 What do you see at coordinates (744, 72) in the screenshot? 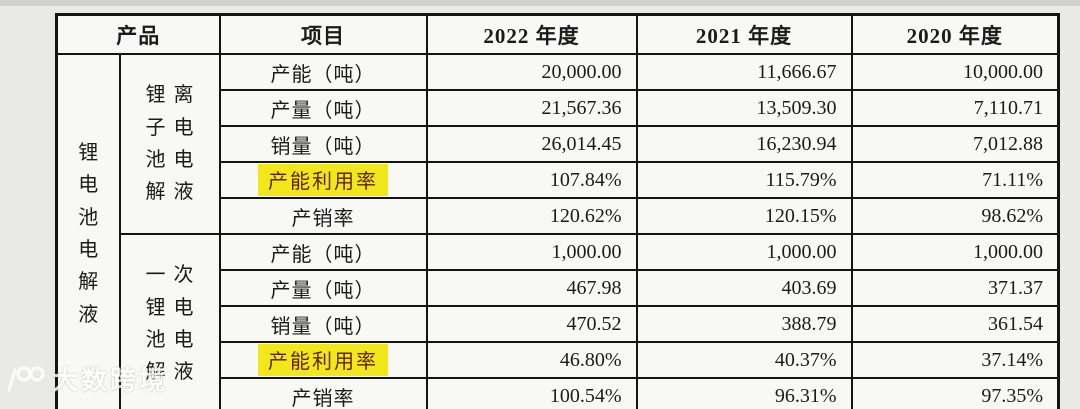
I see `value-cell: 11,666.67` at bounding box center [744, 72].